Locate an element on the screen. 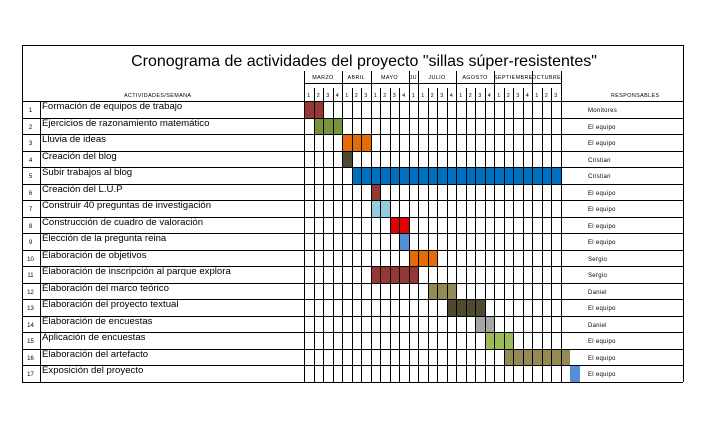 This screenshot has height=442, width=728. activity-name: Exposición del proyecto is located at coordinates (93, 370).